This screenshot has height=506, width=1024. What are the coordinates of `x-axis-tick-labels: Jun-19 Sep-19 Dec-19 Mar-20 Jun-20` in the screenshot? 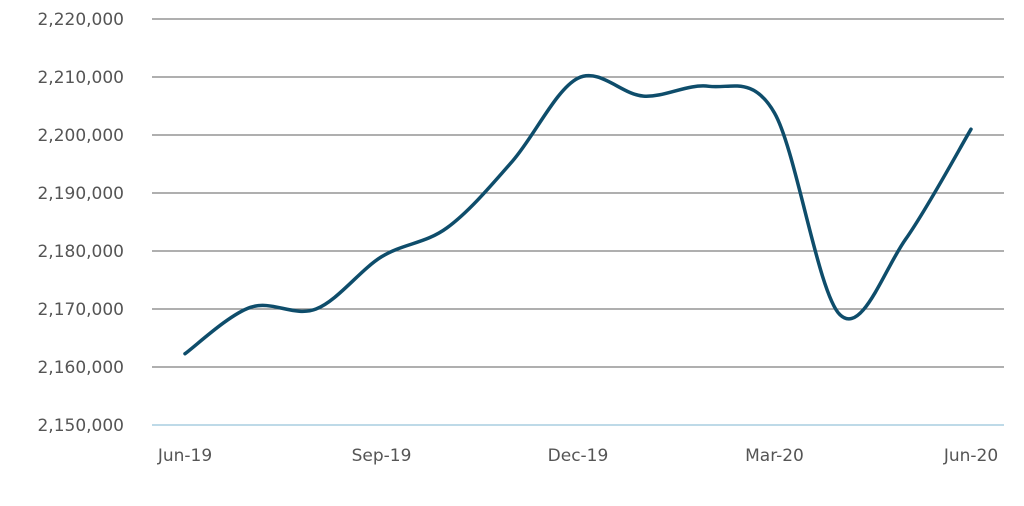 It's located at (577, 456).